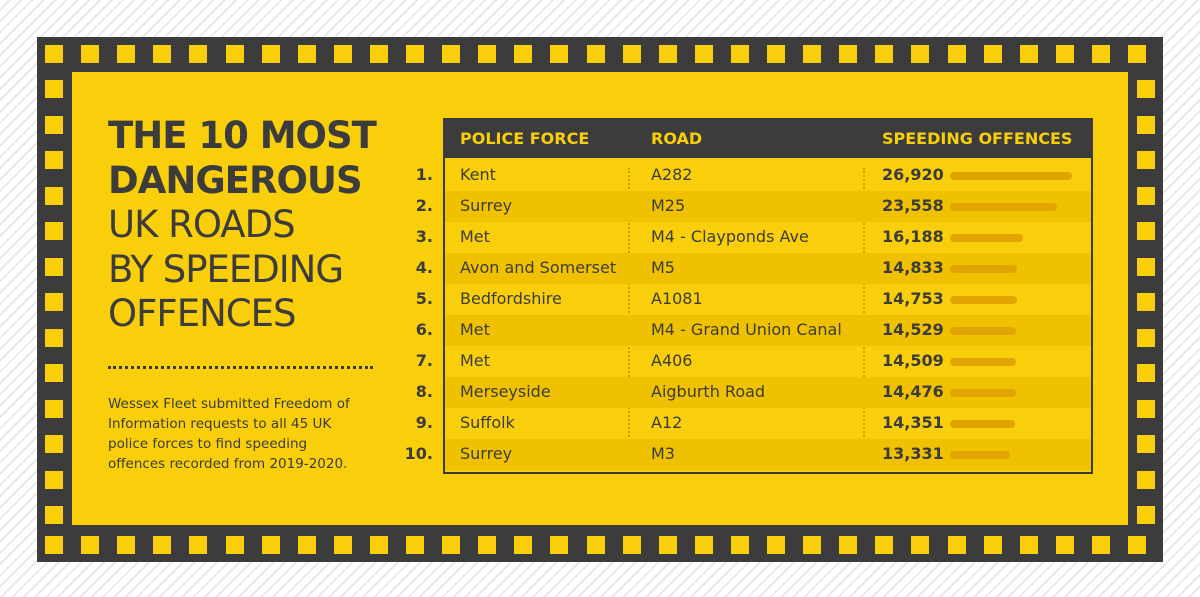  Describe the element at coordinates (768, 361) in the screenshot. I see `table-row: Met A406 14,509` at that location.